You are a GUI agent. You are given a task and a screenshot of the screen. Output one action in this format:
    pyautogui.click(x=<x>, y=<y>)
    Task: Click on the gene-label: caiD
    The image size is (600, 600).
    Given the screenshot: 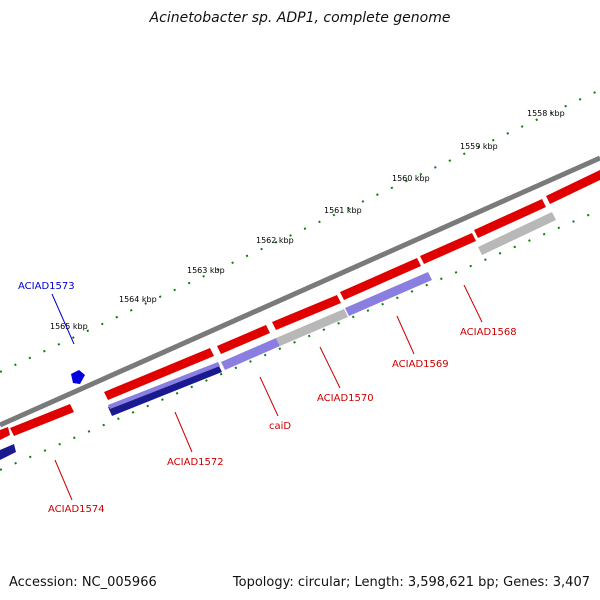 What is the action you would take?
    pyautogui.click(x=280, y=426)
    